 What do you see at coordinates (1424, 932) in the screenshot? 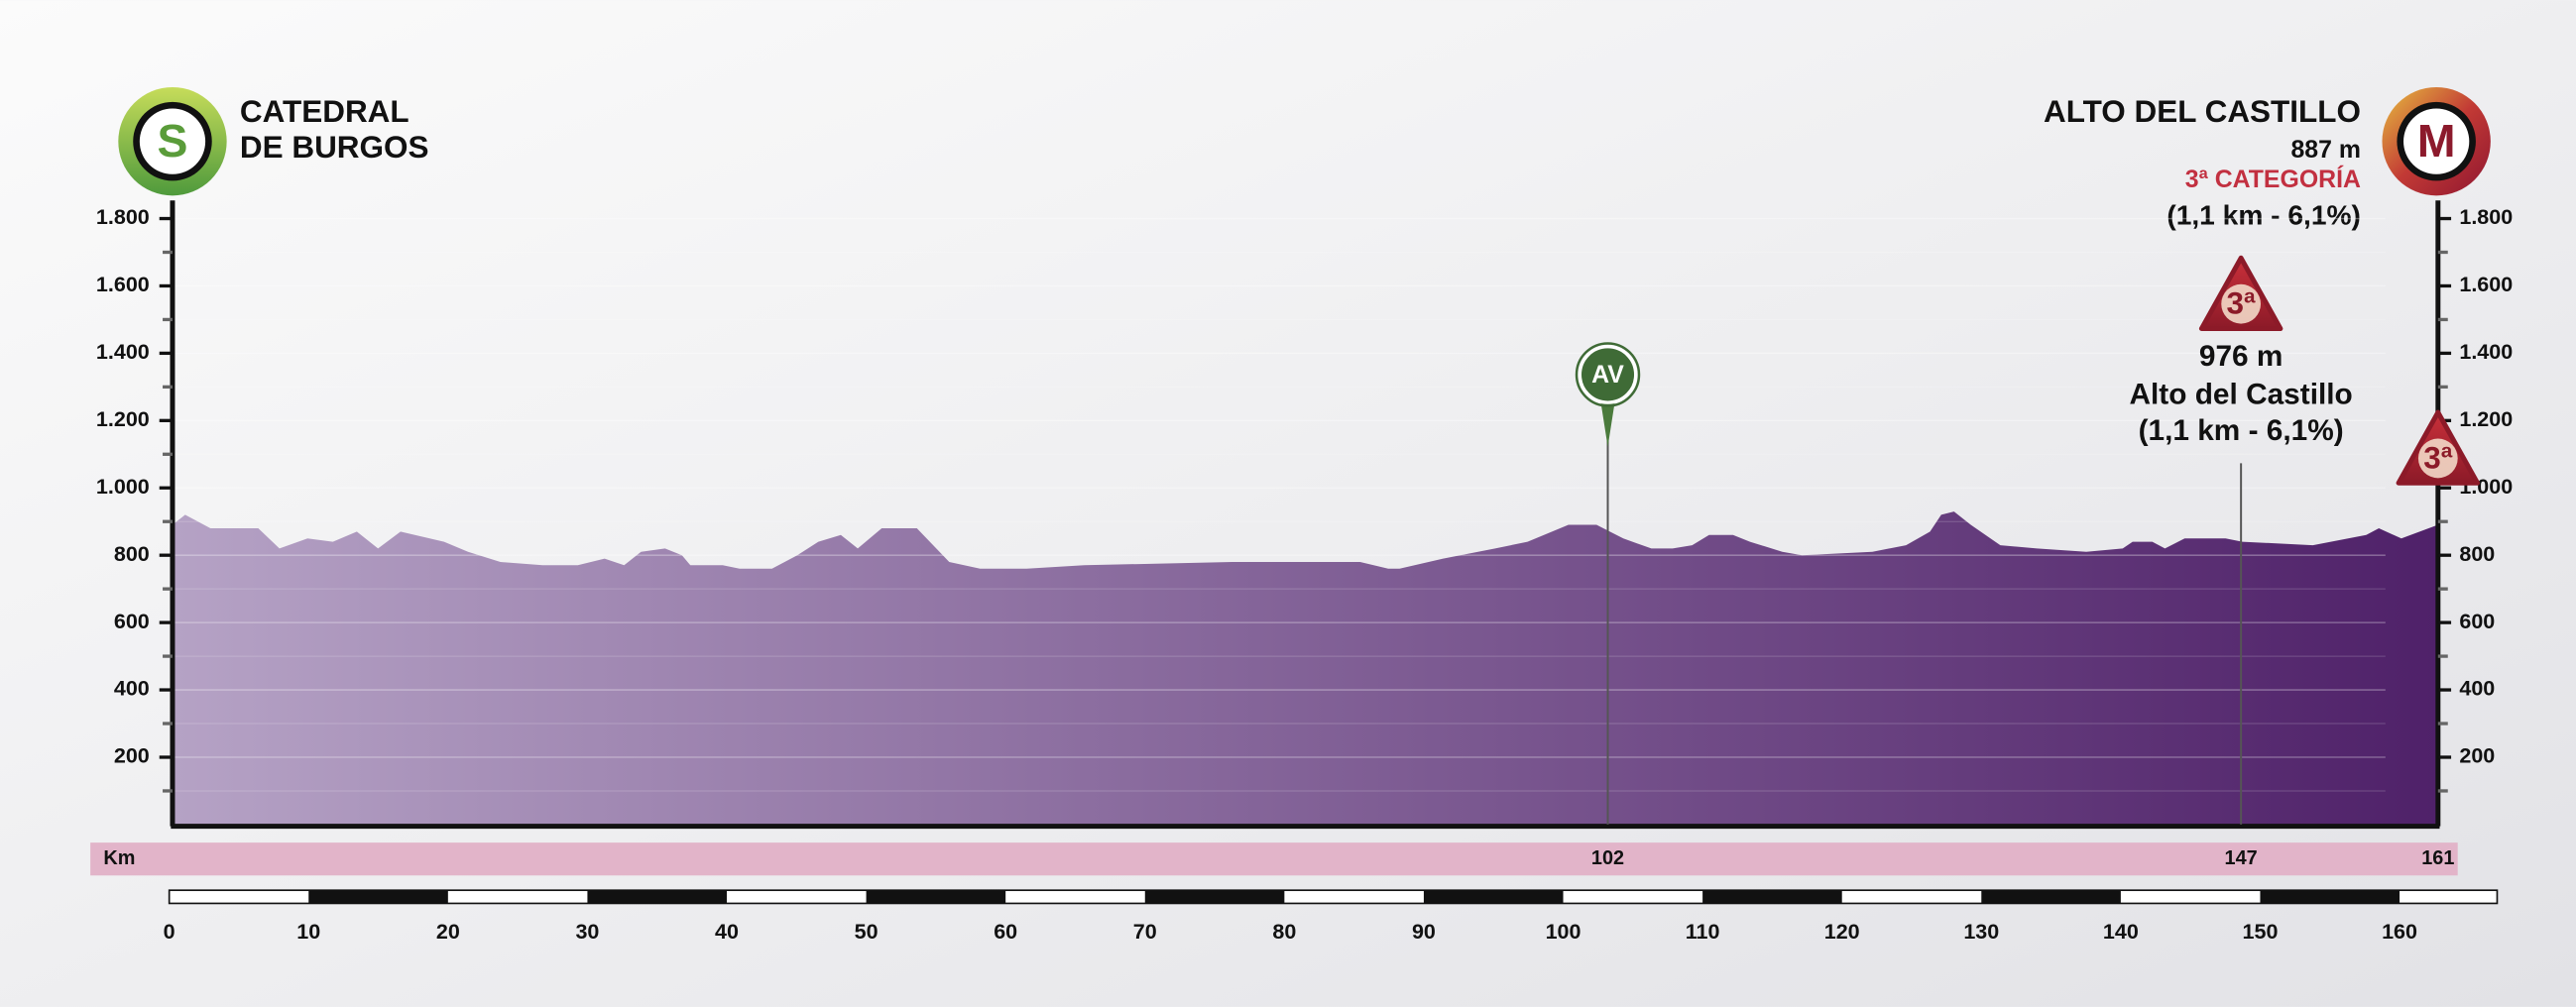
I see `ruler-label: 90` at bounding box center [1424, 932].